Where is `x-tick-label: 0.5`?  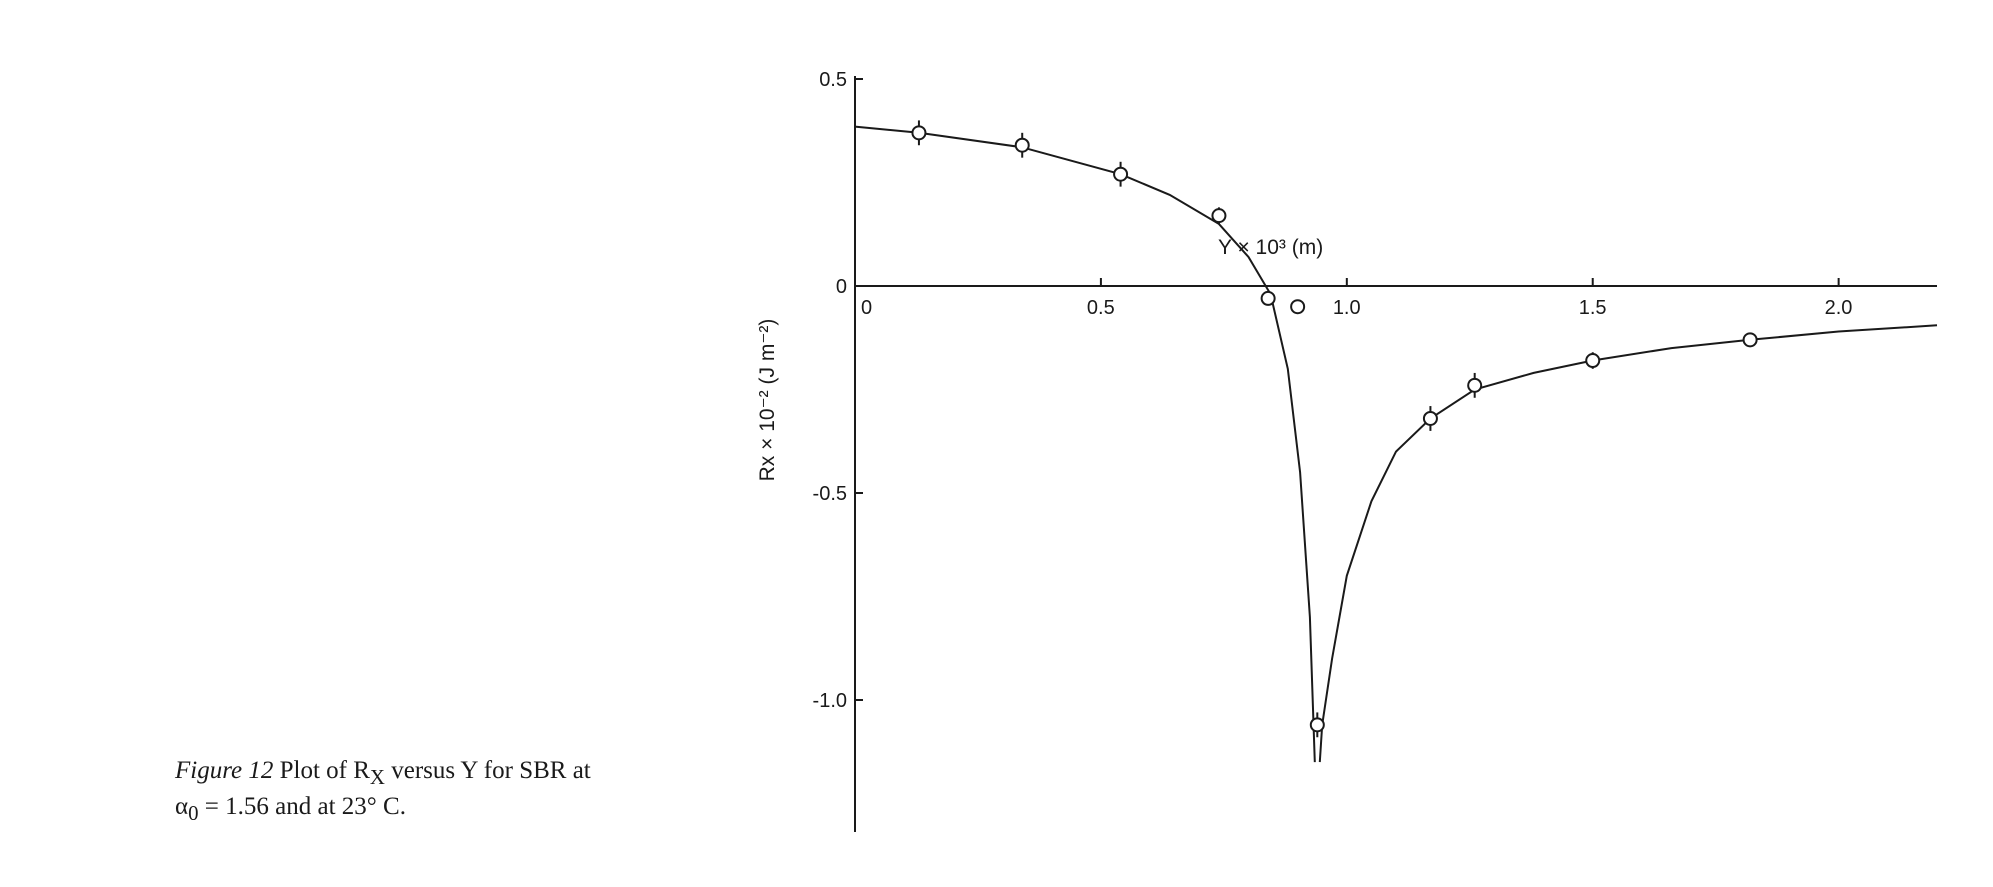 x-tick-label: 0.5 is located at coordinates (1101, 308).